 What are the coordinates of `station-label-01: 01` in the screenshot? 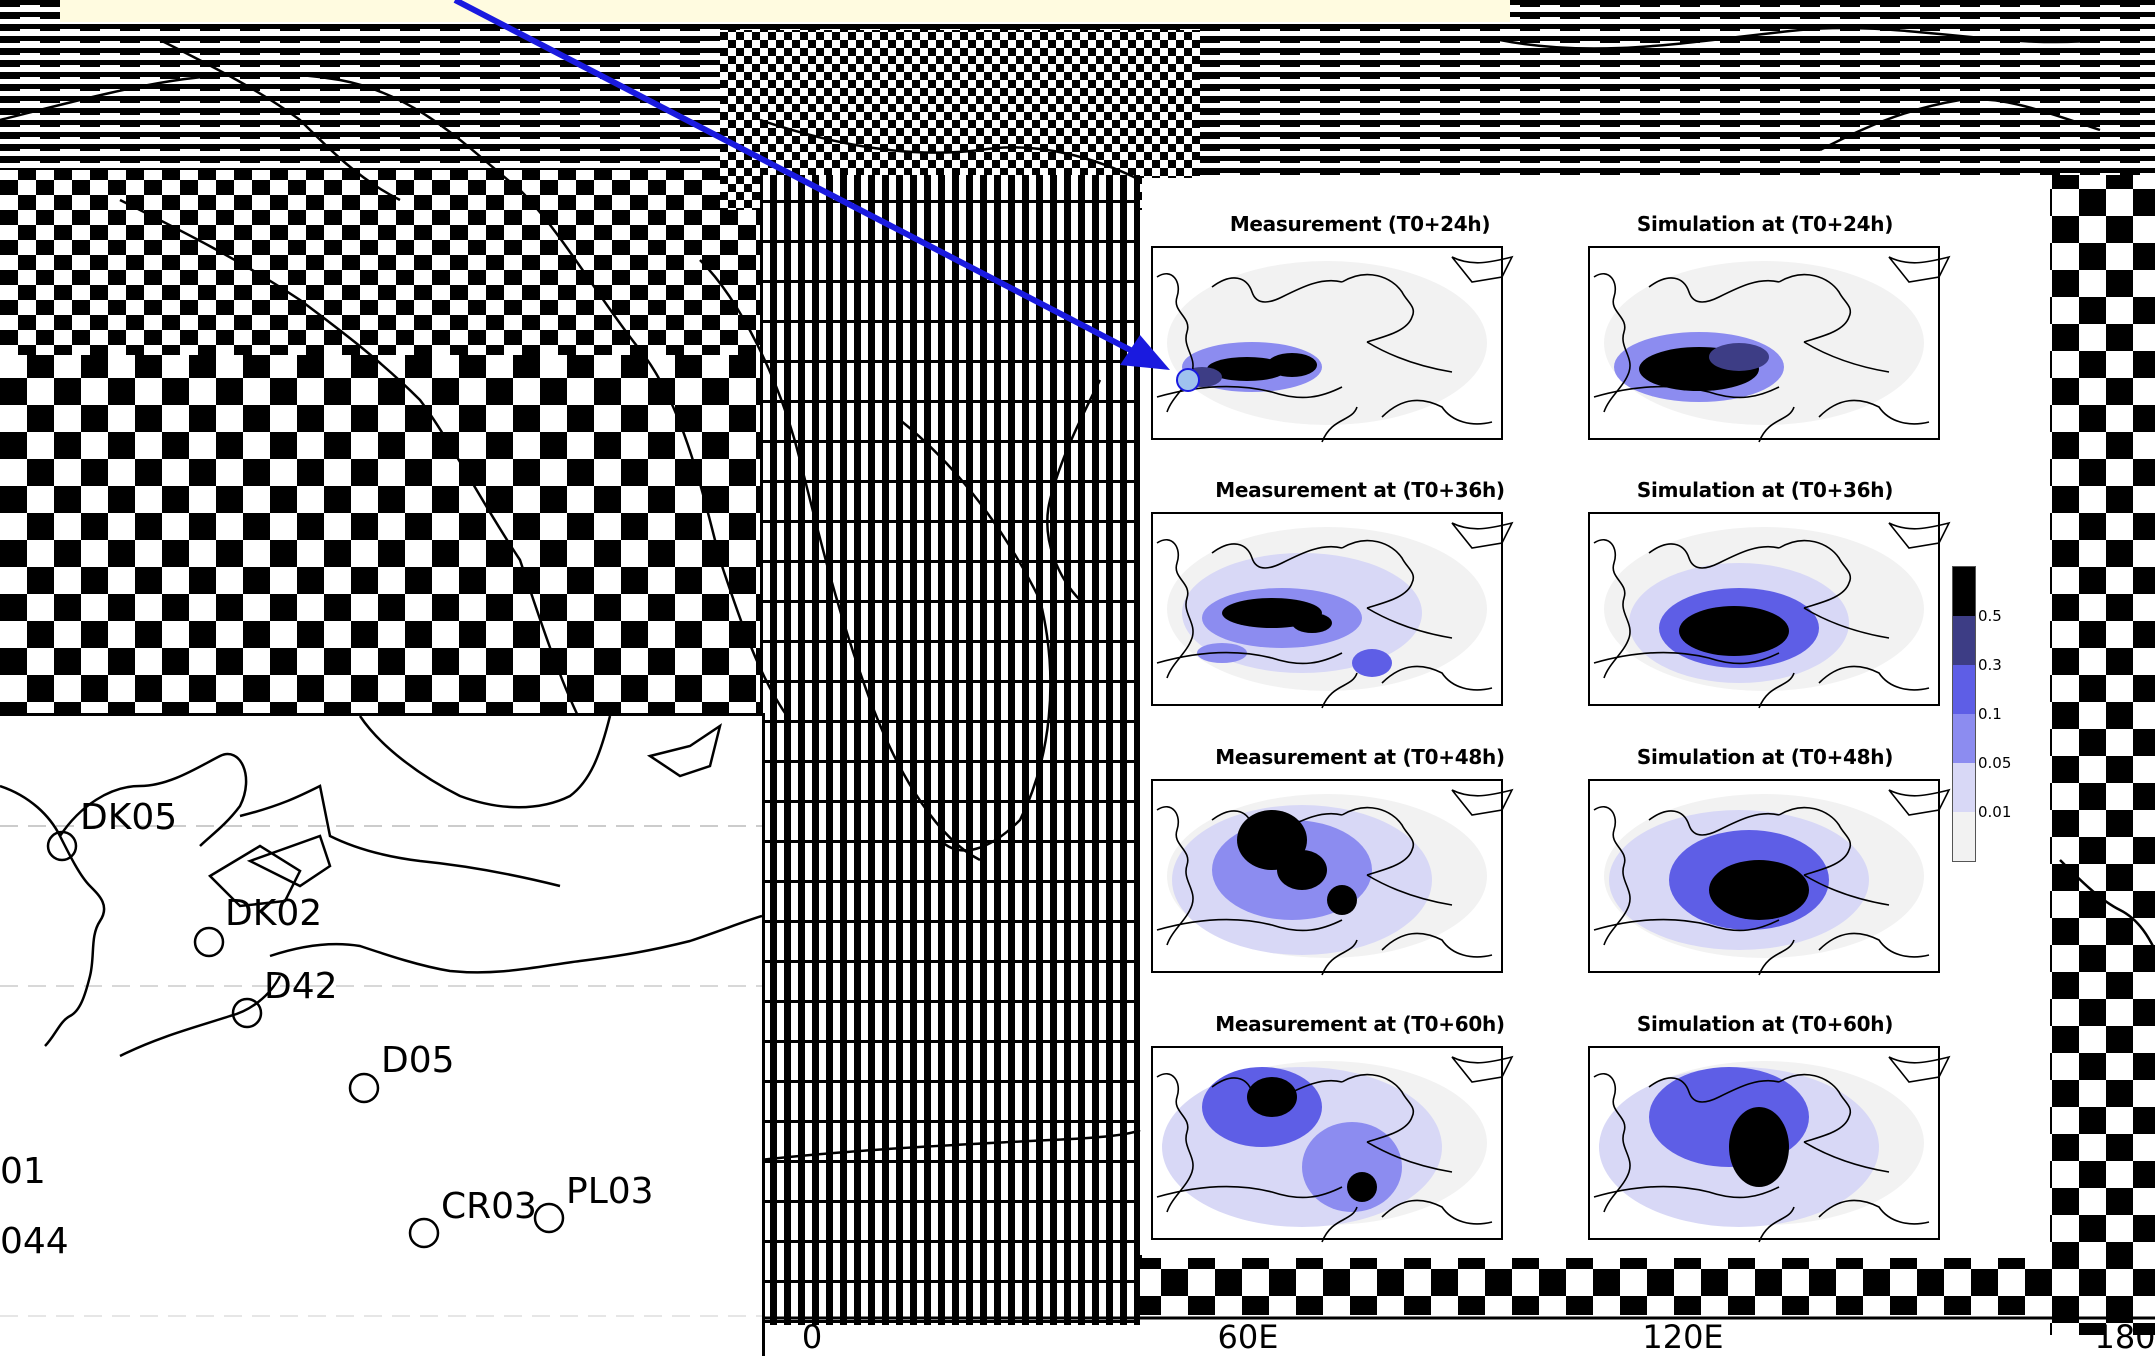 It's located at (23, 1171).